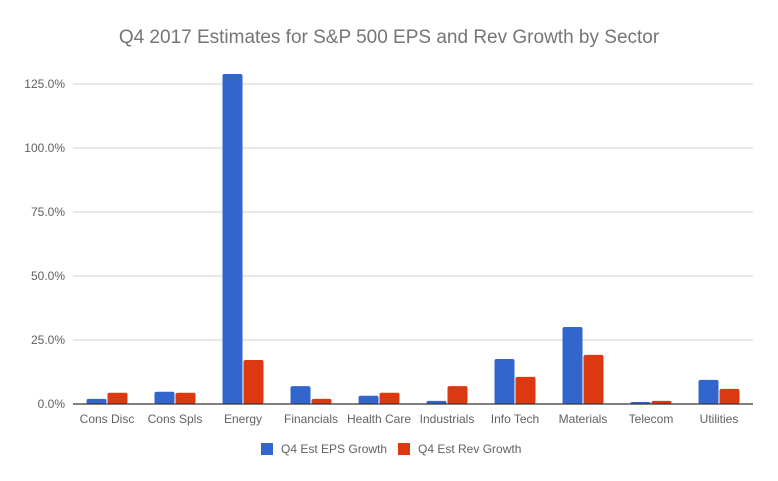 This screenshot has width=778, height=481. I want to click on bar-eps-info-tech, so click(504, 381).